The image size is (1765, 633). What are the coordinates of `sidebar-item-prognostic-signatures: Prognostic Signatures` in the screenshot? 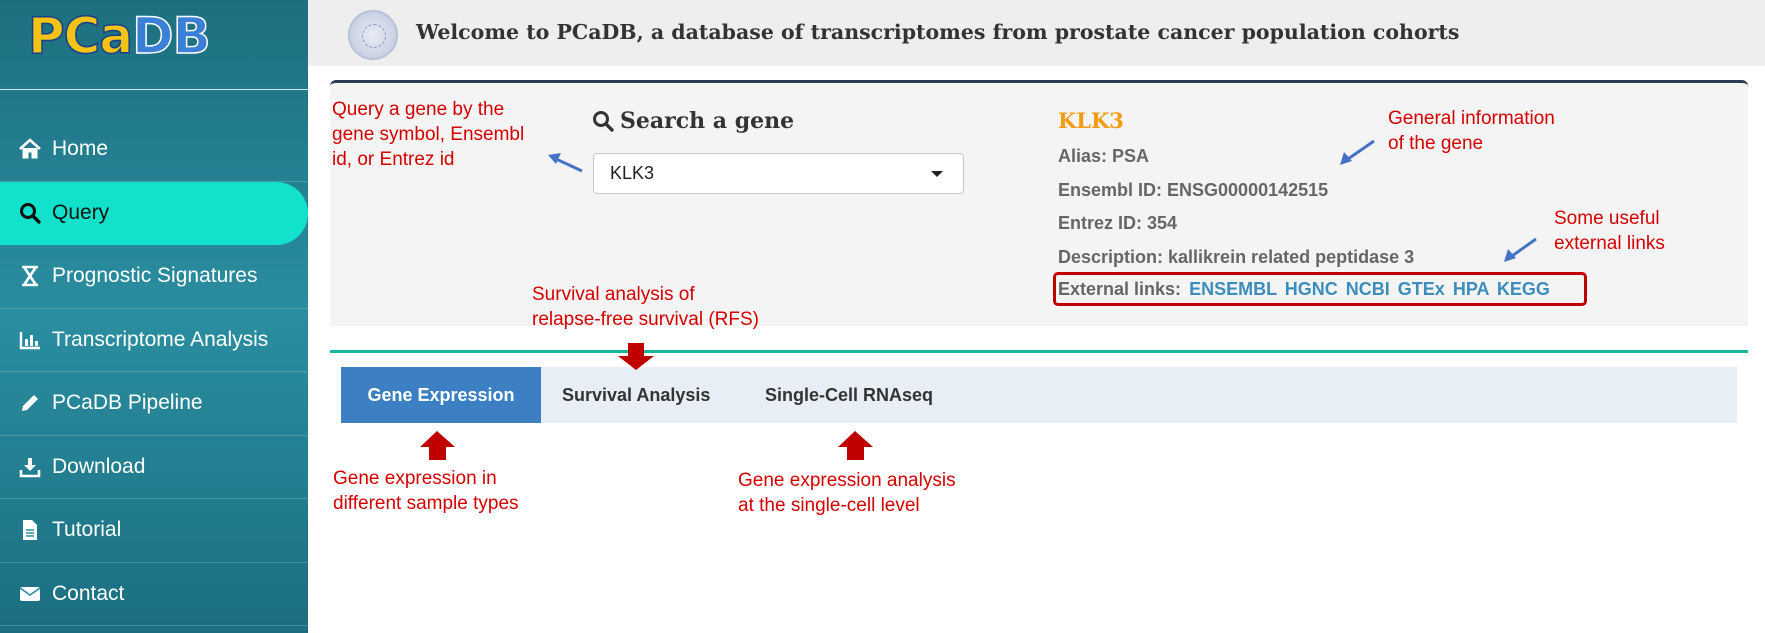 It's located at (154, 277).